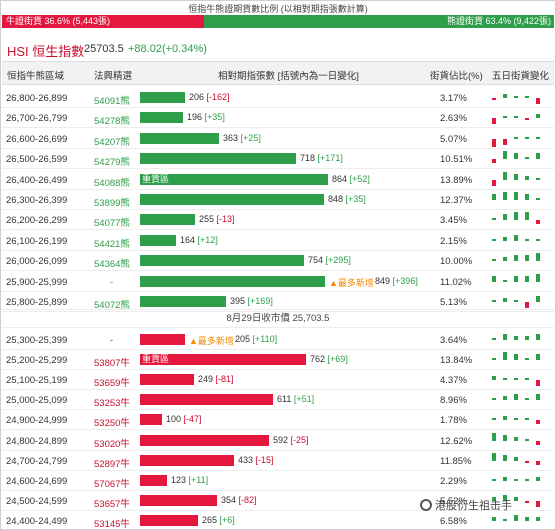 This screenshot has width=556, height=530. Describe the element at coordinates (112, 122) in the screenshot. I see `row-warrant-code: 54278熊` at that location.